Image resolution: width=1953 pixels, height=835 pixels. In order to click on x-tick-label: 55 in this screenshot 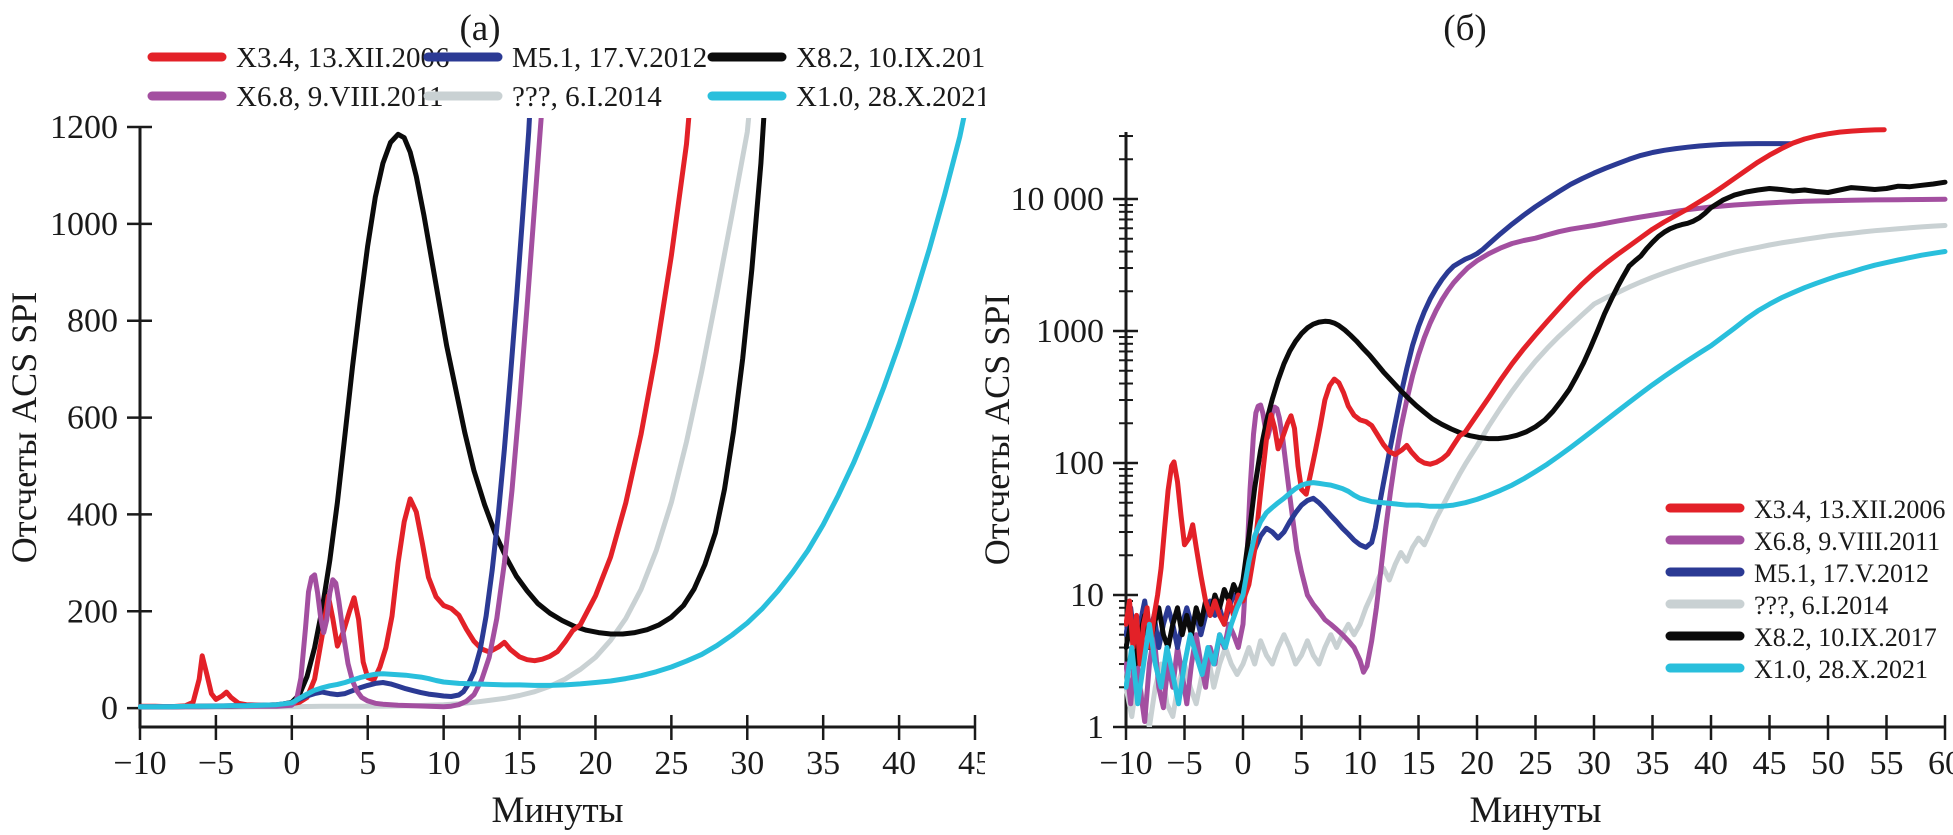, I will do `click(1887, 763)`.